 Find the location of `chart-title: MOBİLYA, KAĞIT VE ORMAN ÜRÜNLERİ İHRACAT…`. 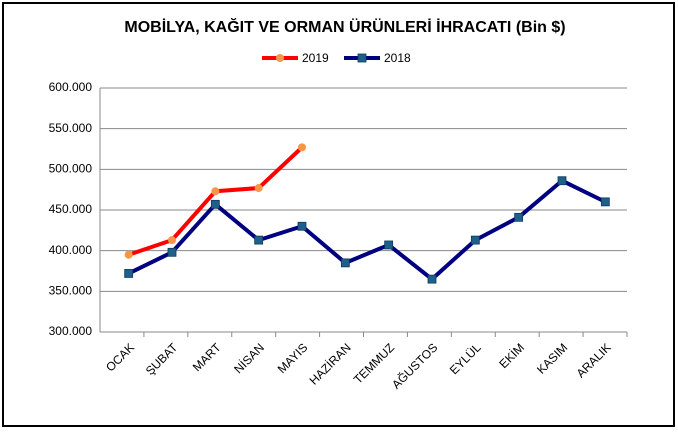

chart-title: MOBİLYA, KAĞIT VE ORMAN ÜRÜNLERİ İHRACAT… is located at coordinates (344, 26).